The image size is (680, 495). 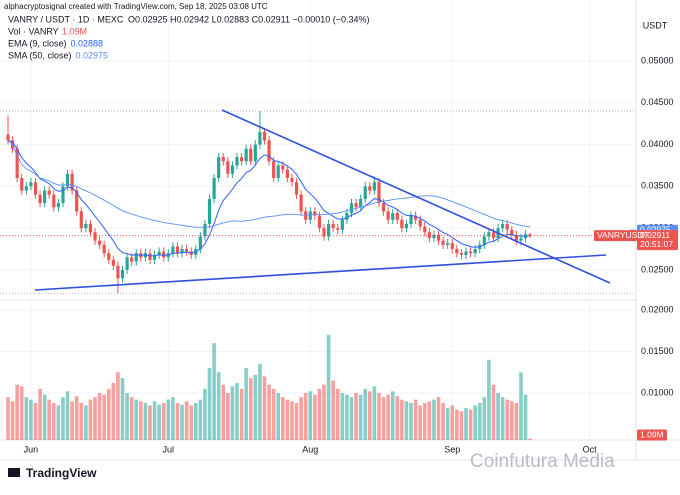 I want to click on y-tick-label: 0.05000, so click(x=657, y=60).